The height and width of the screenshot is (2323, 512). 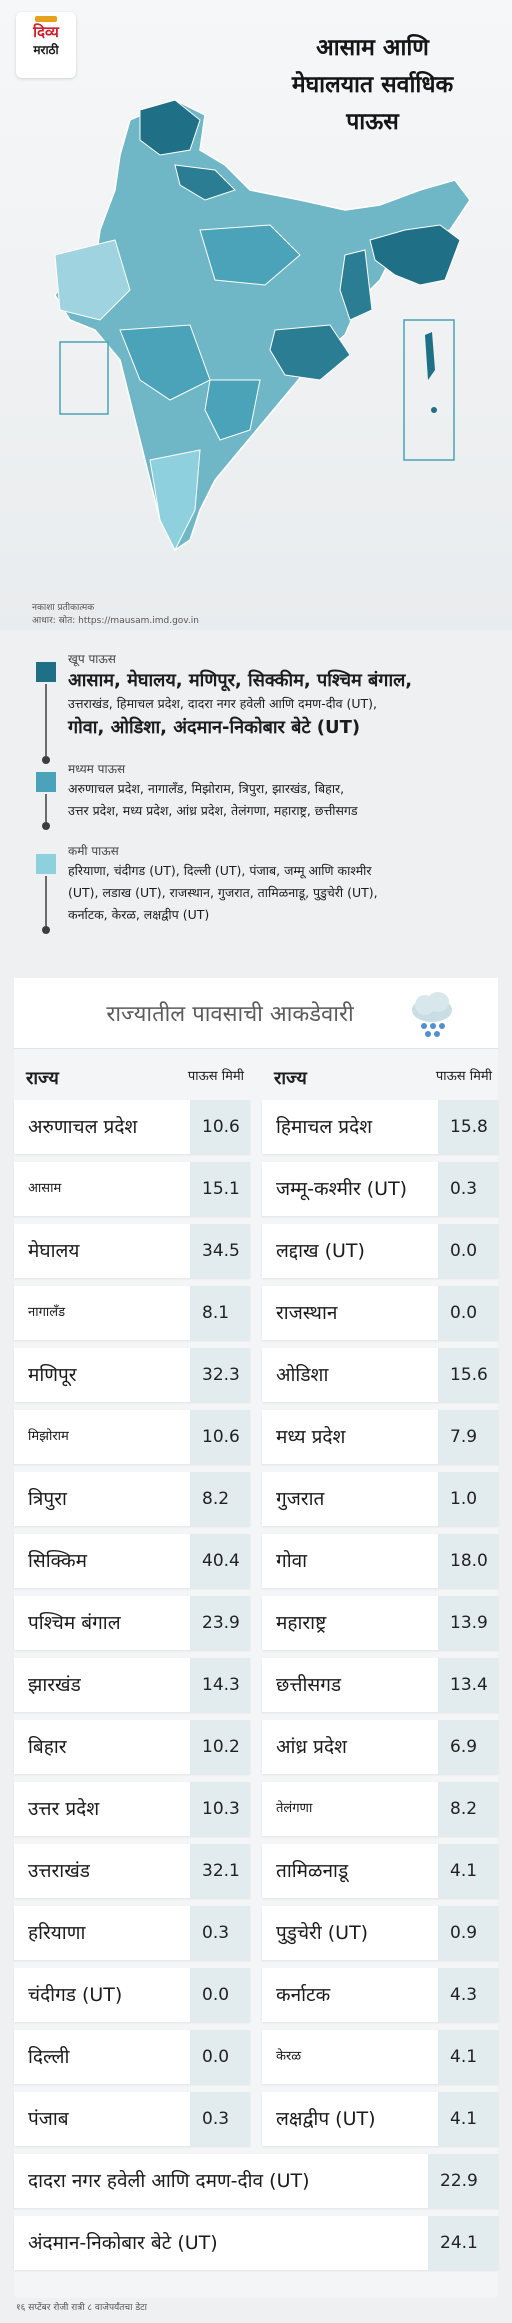 What do you see at coordinates (380, 1127) in the screenshot?
I see `table-row: हिमाचल प्रदेश 15.8` at bounding box center [380, 1127].